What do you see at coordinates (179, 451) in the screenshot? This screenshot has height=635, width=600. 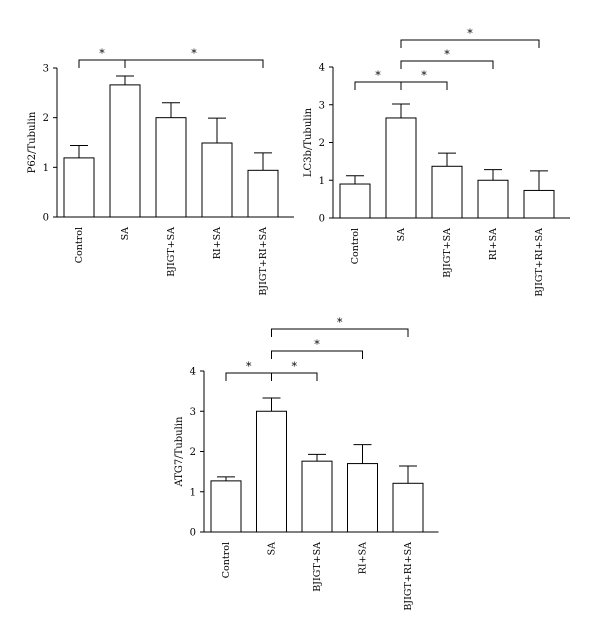 I see `y-axis-label: ATG7/Tubulin` at bounding box center [179, 451].